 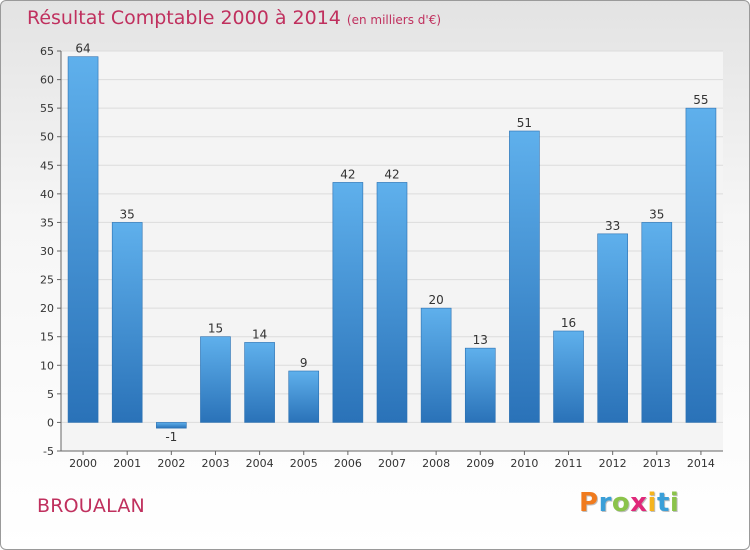 What do you see at coordinates (47, 137) in the screenshot?
I see `y-tick-label: 50` at bounding box center [47, 137].